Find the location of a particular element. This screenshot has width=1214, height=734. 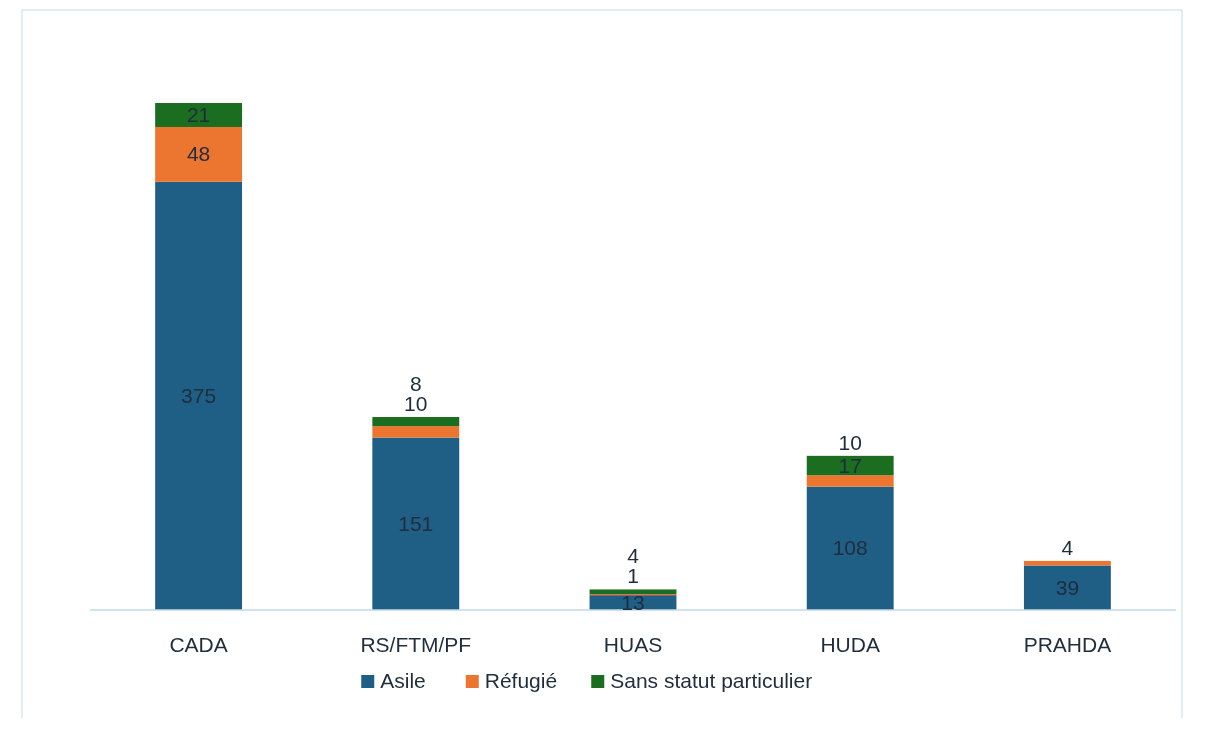

x-tick-label: HUDA is located at coordinates (850, 644).